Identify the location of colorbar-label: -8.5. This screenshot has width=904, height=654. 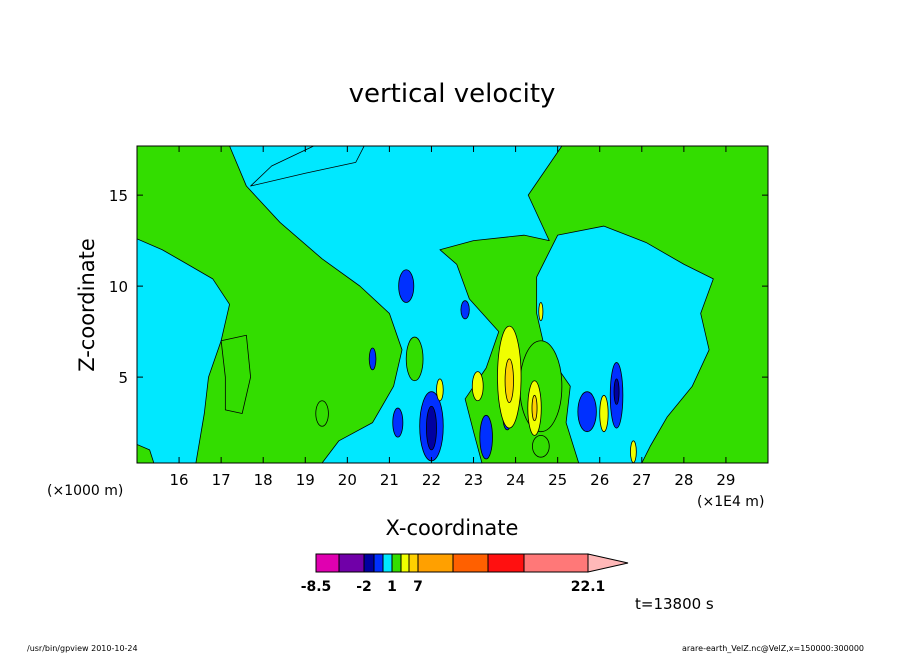
(316, 587).